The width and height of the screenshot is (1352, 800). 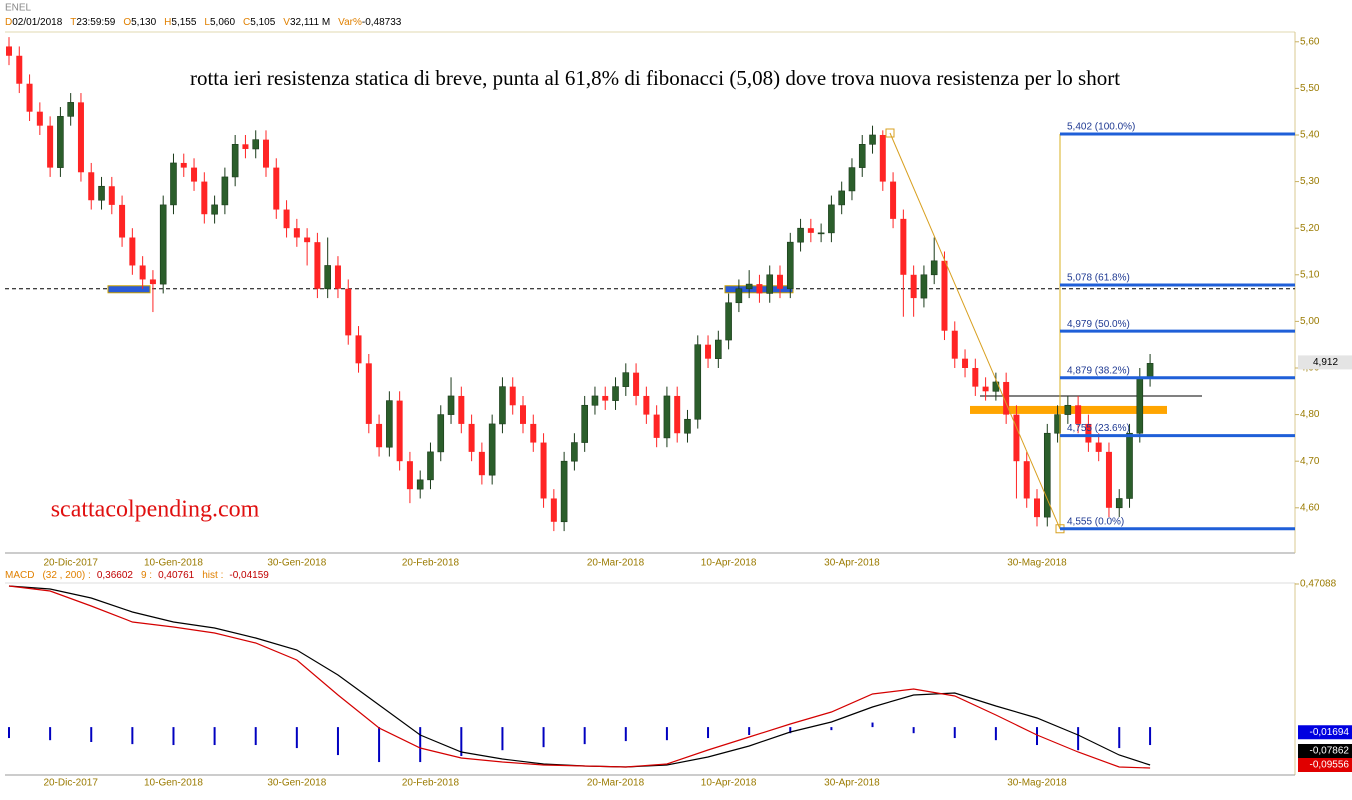 What do you see at coordinates (1330, 765) in the screenshot?
I see `last-value-label: -0,09556` at bounding box center [1330, 765].